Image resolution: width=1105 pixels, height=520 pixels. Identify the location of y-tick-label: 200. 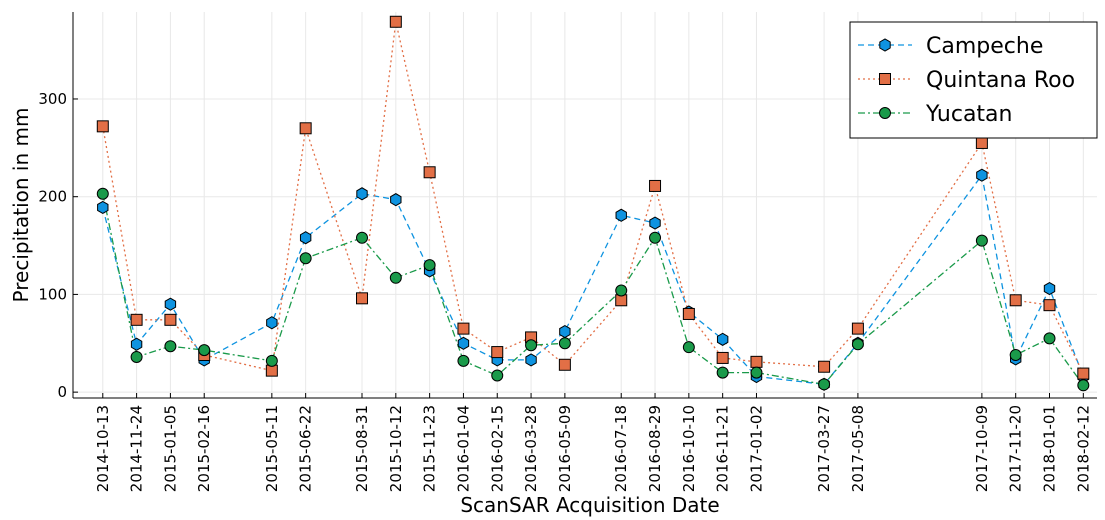
(52, 197).